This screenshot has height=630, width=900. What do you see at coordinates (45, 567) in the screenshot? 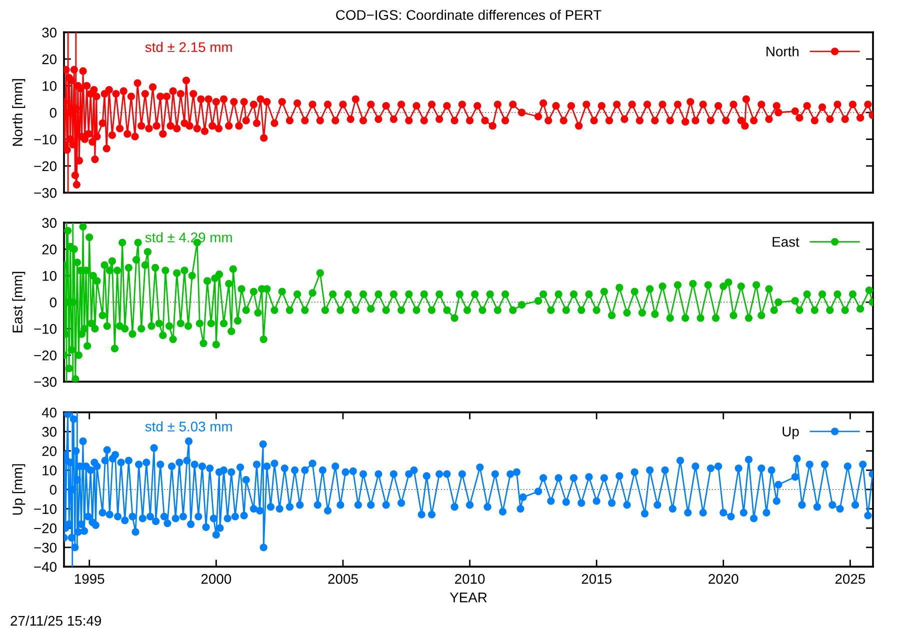
I see `y-tick-label: −40` at bounding box center [45, 567].